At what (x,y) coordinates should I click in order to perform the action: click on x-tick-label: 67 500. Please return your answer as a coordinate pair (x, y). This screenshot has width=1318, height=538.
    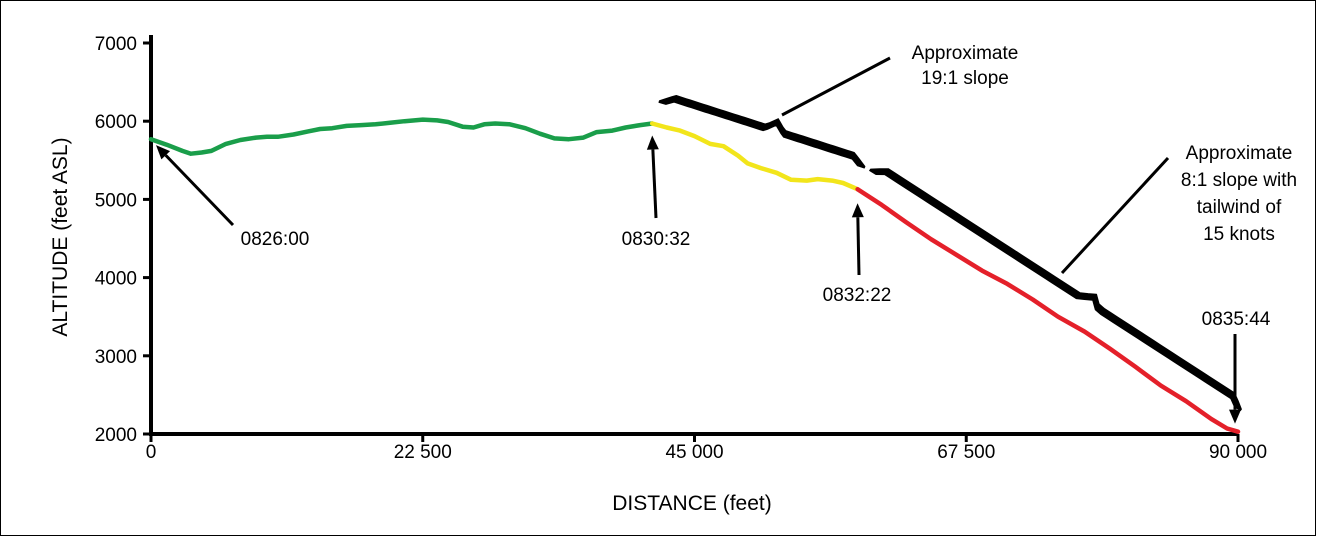
    Looking at the image, I should click on (966, 452).